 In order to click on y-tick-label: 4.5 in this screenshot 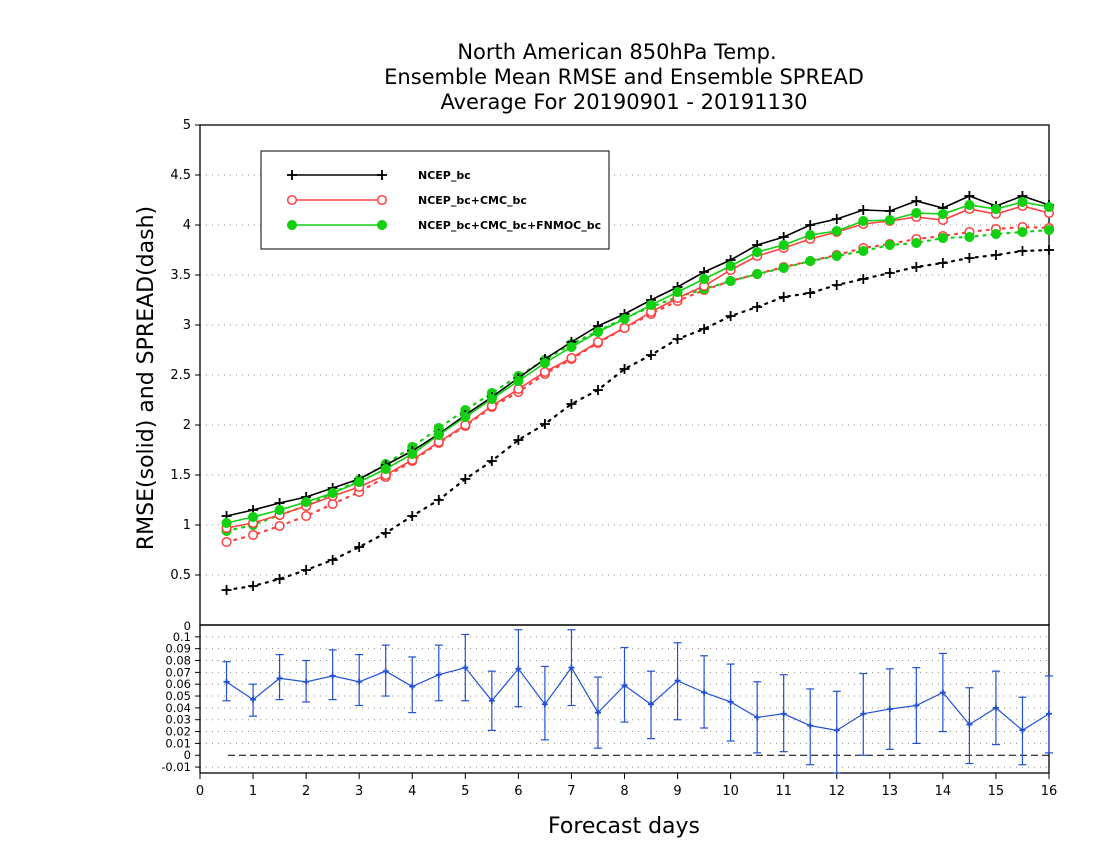, I will do `click(180, 175)`.